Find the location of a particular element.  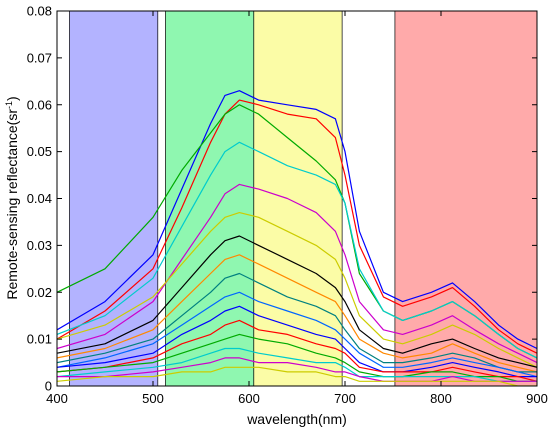

x-tick-label: 500 is located at coordinates (153, 398).